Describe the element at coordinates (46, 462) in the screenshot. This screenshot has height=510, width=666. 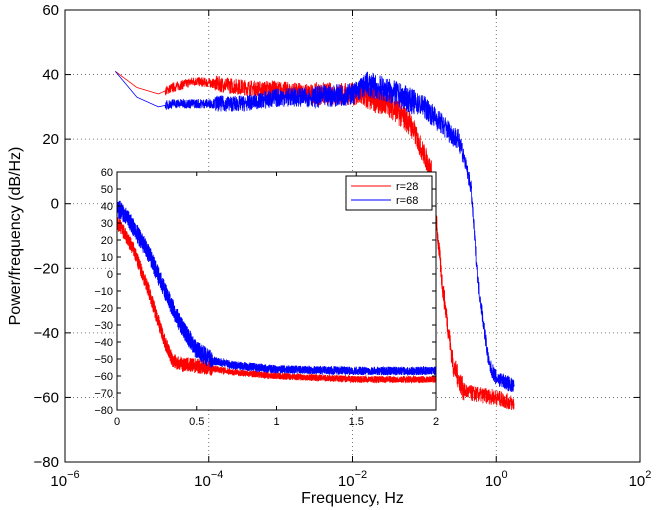
I see `main-ytick-label-0: −80` at that location.